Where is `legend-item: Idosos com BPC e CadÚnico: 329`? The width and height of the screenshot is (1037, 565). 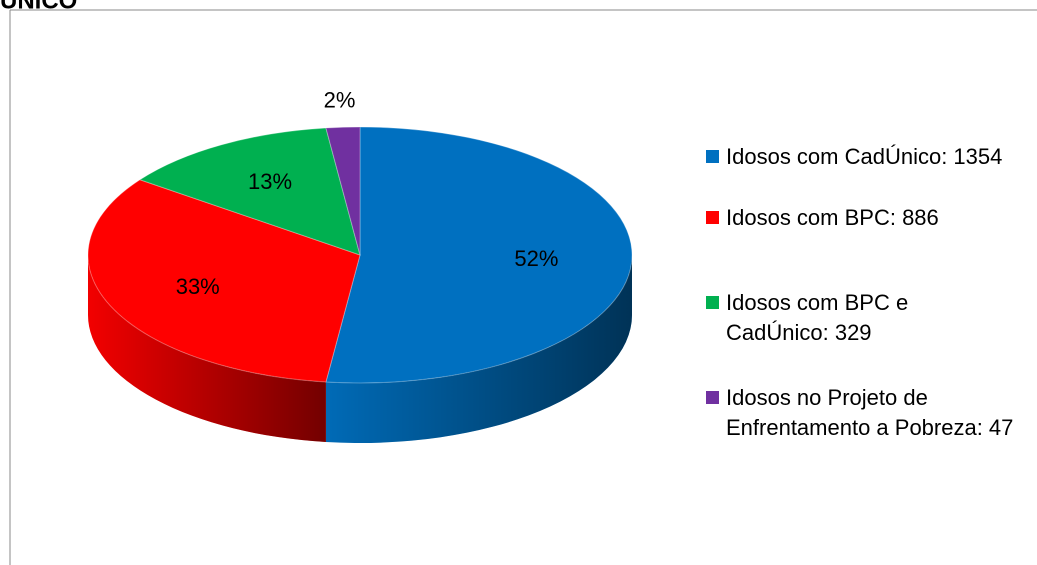
legend-item: Idosos com BPC e CadÚnico: 329 is located at coordinates (861, 318).